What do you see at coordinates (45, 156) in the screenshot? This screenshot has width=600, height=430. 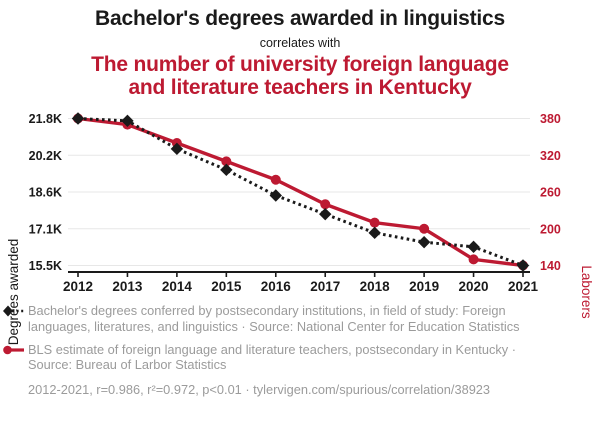 I see `left-axis-tick-label: 20.2K` at bounding box center [45, 156].